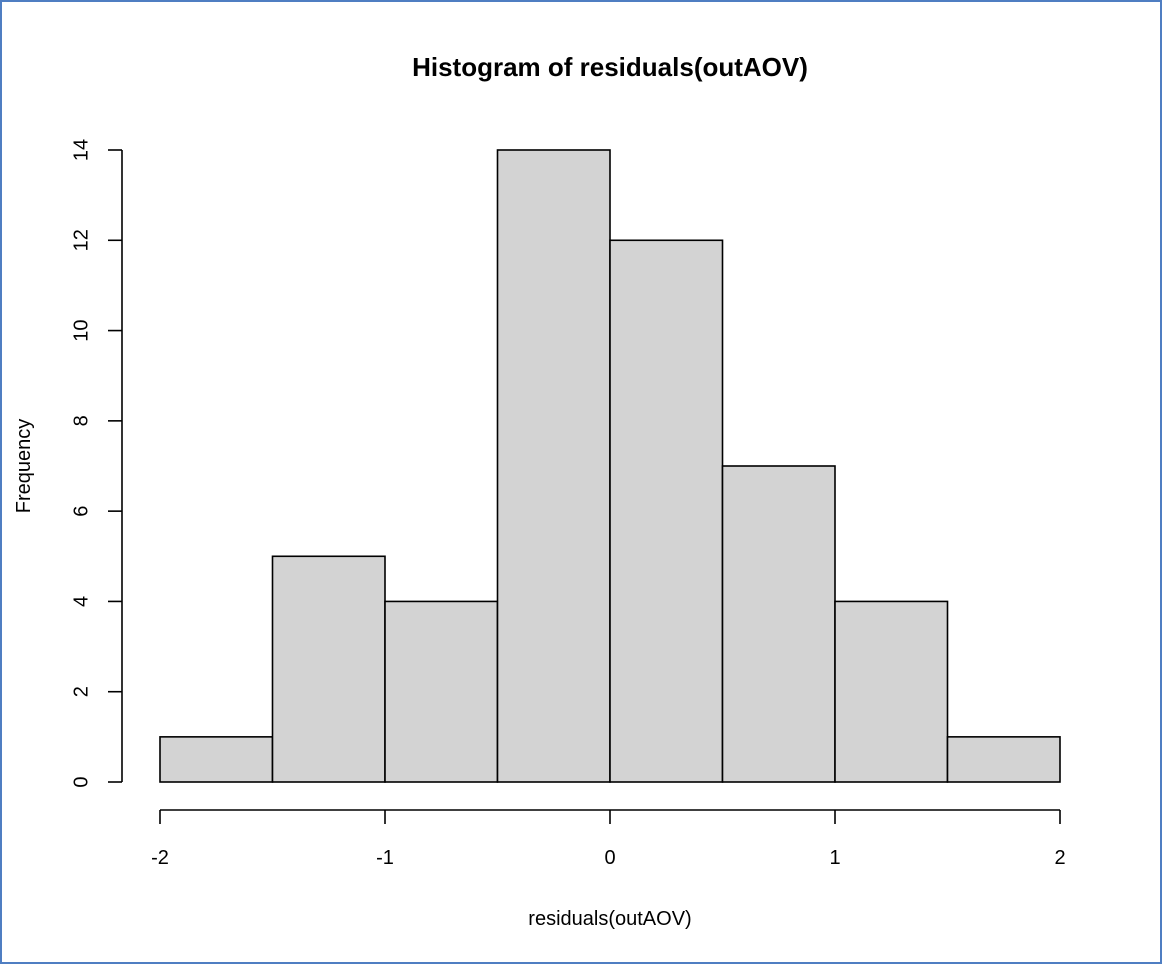  Describe the element at coordinates (81, 420) in the screenshot. I see `y-tick-label-4: 8` at that location.